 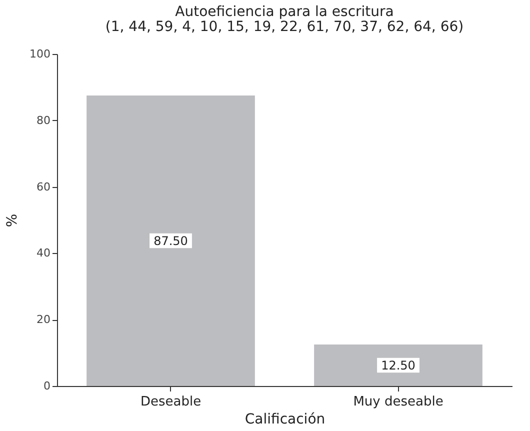 I want to click on data-label: 87.50, so click(x=171, y=241).